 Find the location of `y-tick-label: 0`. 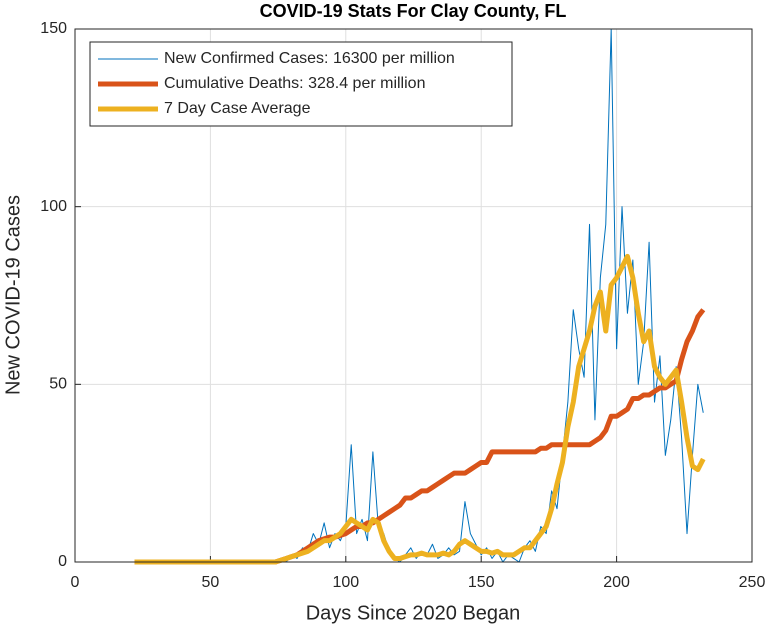

y-tick-label: 0 is located at coordinates (62, 561).